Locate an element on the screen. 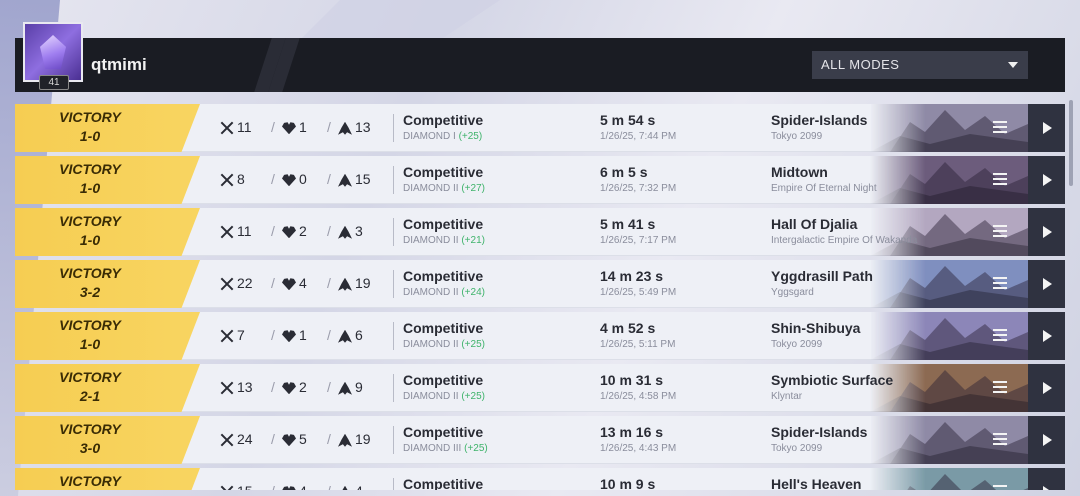 Image resolution: width=1080 pixels, height=496 pixels. match-time: 5 m 41 s 1/26/25, 7:17 PM is located at coordinates (638, 231).